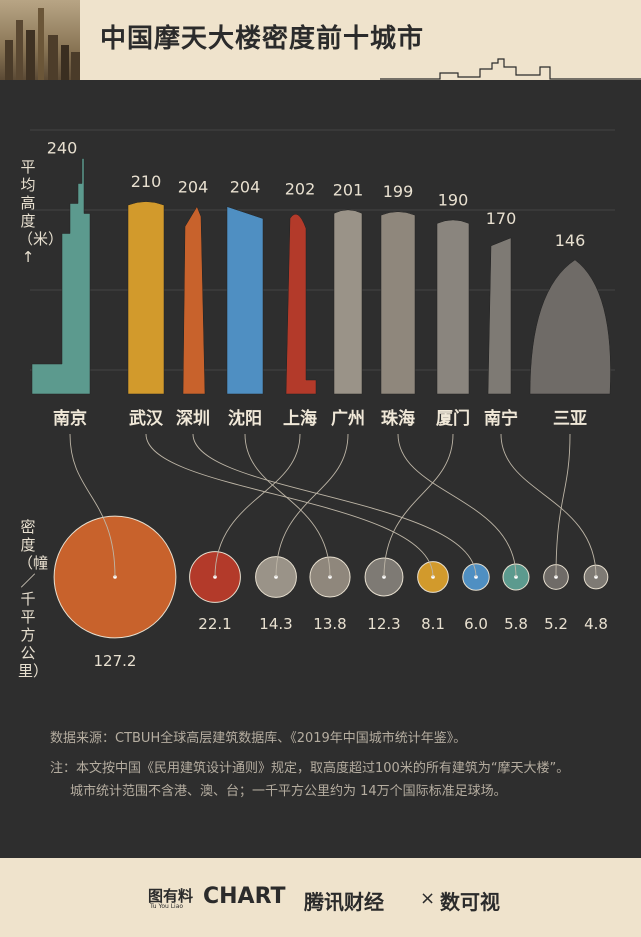 The height and width of the screenshot is (937, 641). What do you see at coordinates (33, 599) in the screenshot?
I see `density-axis-label: 密度（幢／千平方公里）` at bounding box center [33, 599].